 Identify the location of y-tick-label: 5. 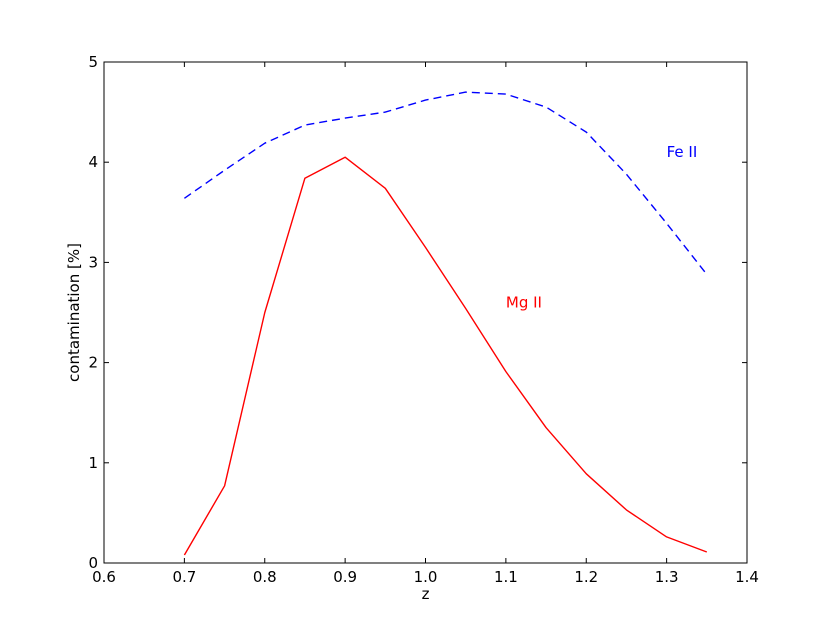
(93, 62).